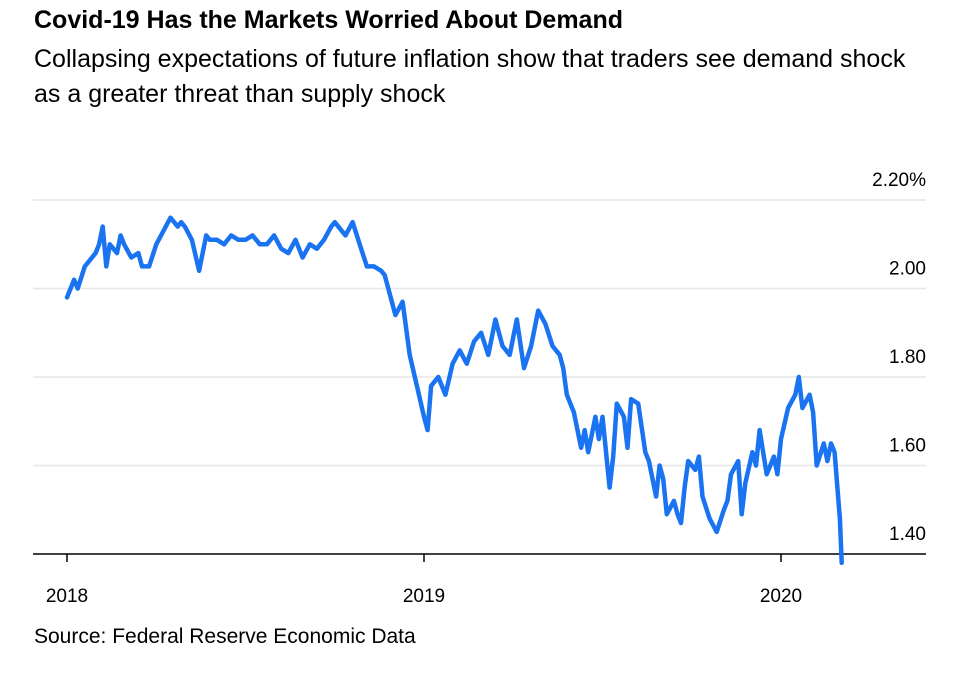 The width and height of the screenshot is (968, 689). I want to click on y-tick-label: 1.60, so click(907, 446).